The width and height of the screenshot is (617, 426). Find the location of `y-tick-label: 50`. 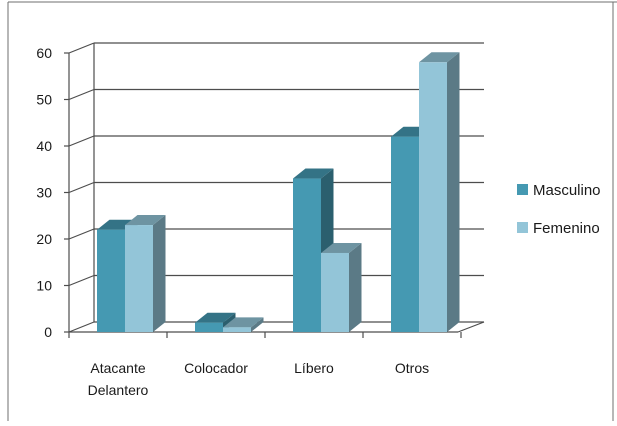

y-tick-label: 50 is located at coordinates (44, 100).